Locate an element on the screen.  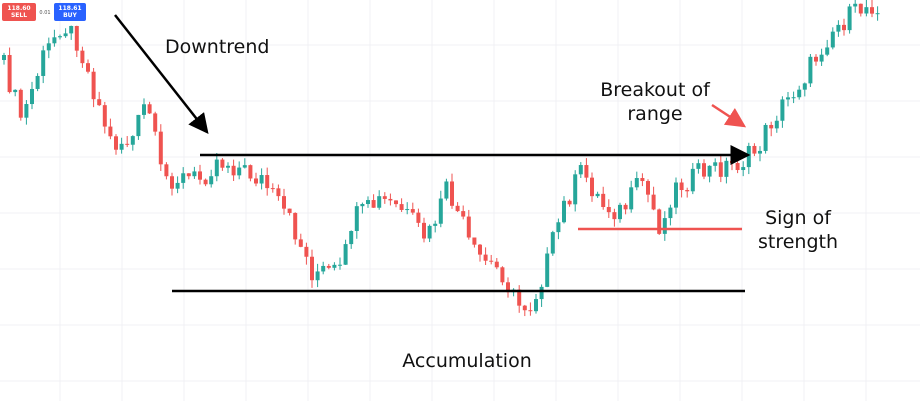
sell-label: SELL is located at coordinates (19, 15).